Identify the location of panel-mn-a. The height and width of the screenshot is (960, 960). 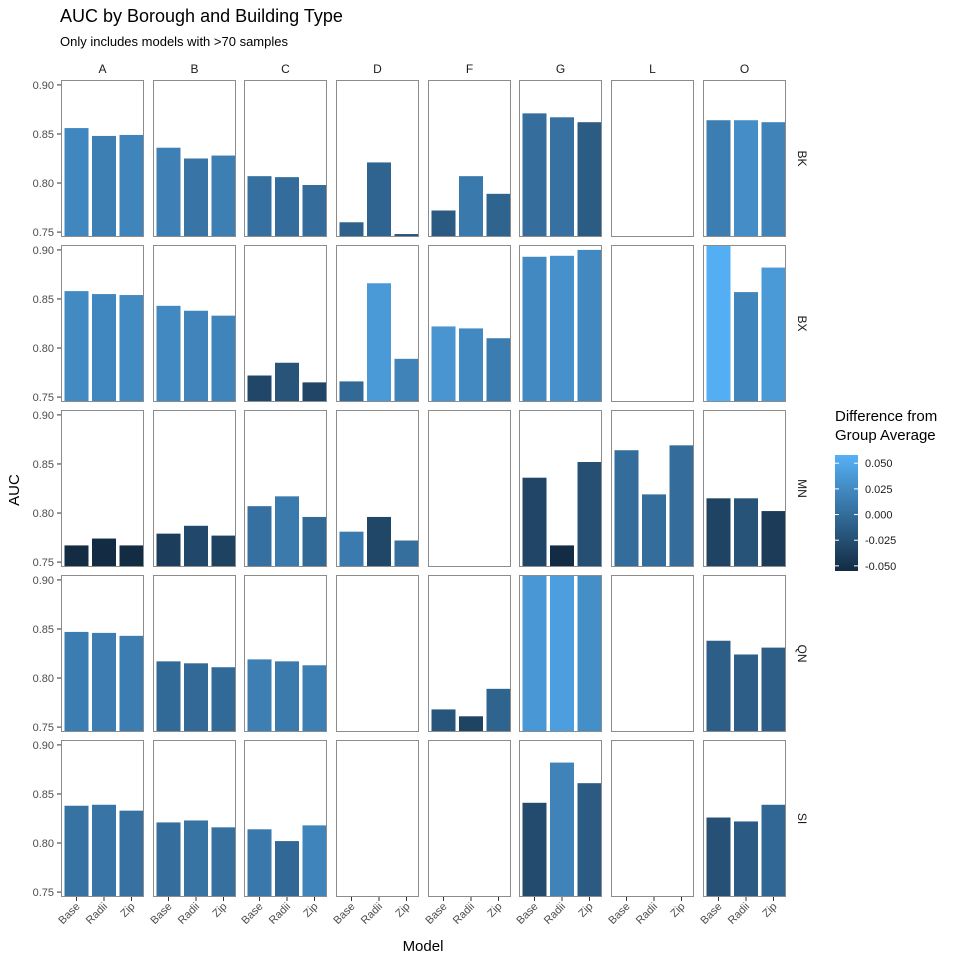
(102, 488).